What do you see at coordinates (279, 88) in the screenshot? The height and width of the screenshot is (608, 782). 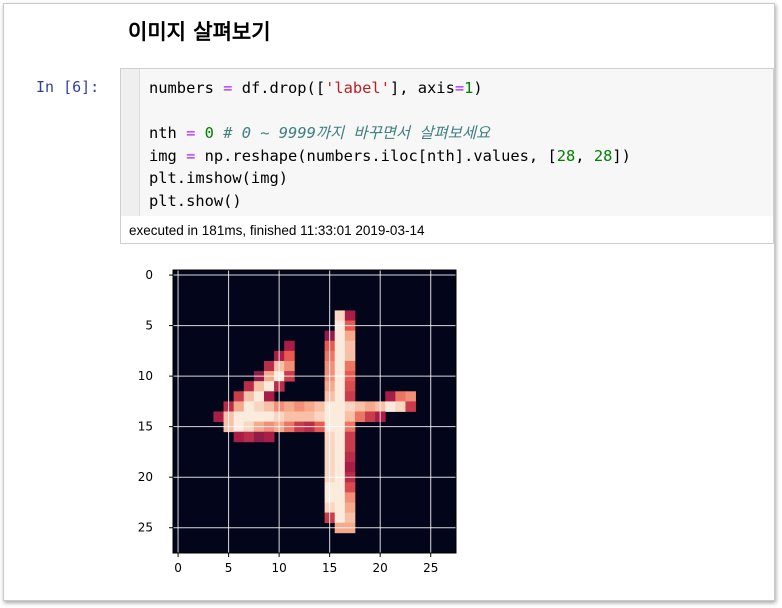 I see `code-token: df.drop([` at bounding box center [279, 88].